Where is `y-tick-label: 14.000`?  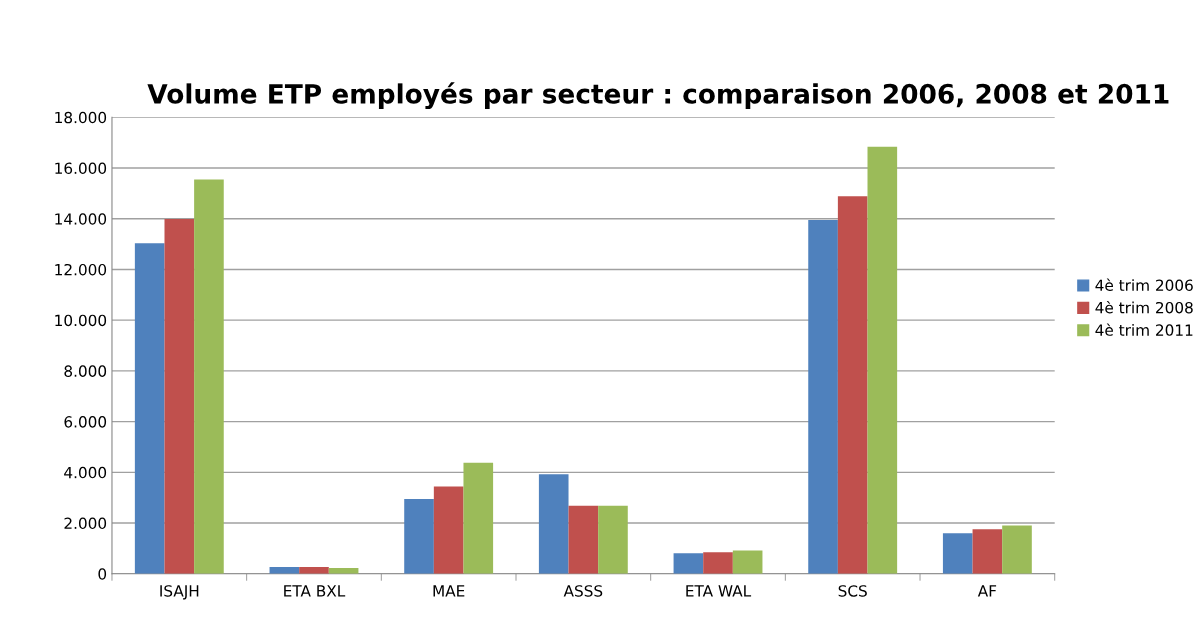
y-tick-label: 14.000 is located at coordinates (81, 219).